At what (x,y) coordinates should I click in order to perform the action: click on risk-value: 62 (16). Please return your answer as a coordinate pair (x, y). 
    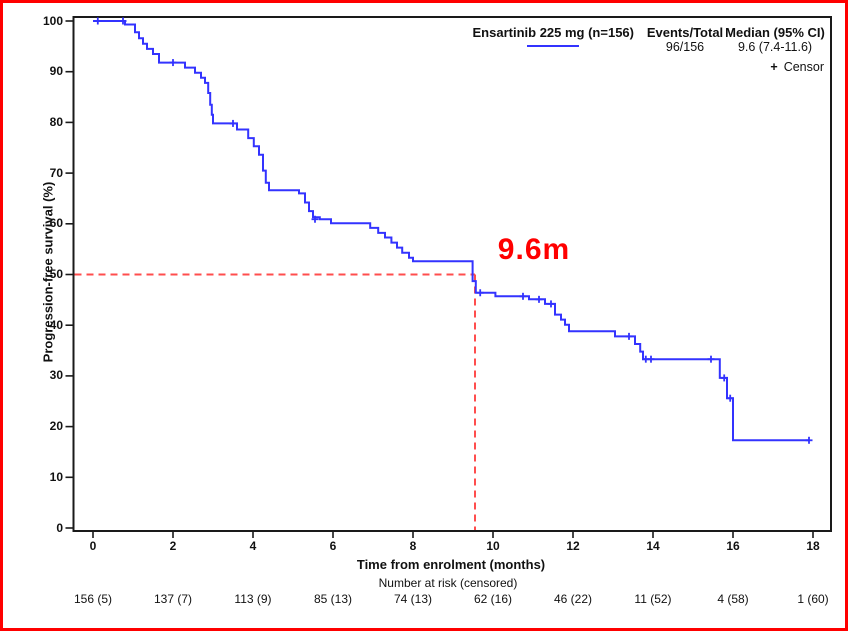
    Looking at the image, I should click on (493, 599).